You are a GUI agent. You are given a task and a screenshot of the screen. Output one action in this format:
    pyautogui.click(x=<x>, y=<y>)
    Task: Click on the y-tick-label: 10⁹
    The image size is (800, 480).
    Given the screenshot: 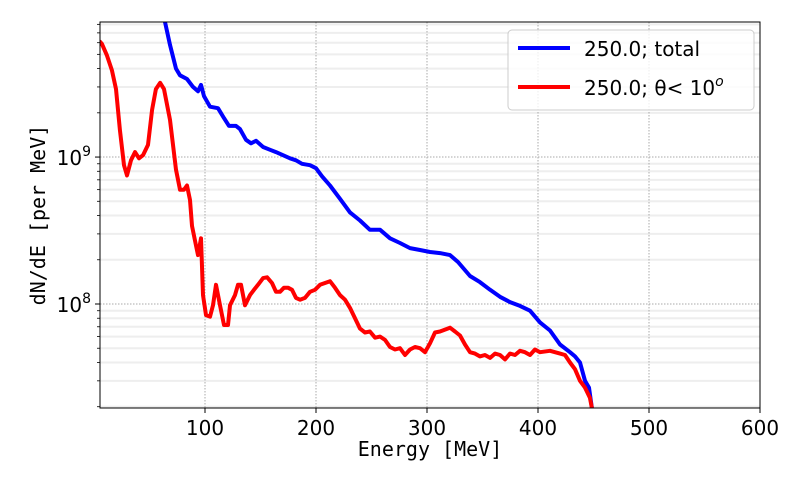 What is the action you would take?
    pyautogui.click(x=74, y=157)
    